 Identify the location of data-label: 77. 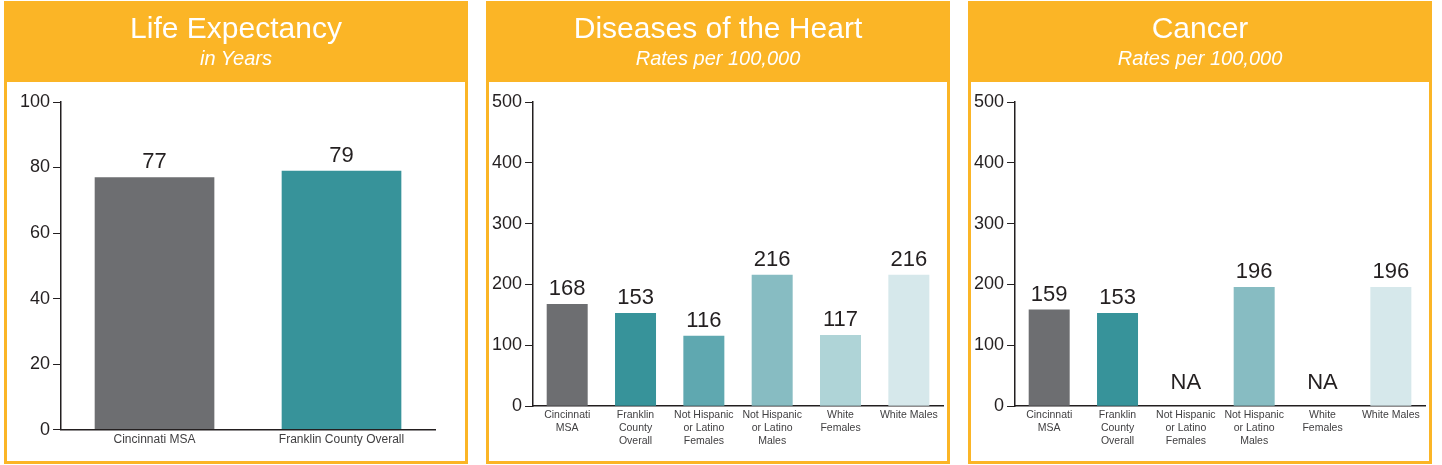
(154, 161).